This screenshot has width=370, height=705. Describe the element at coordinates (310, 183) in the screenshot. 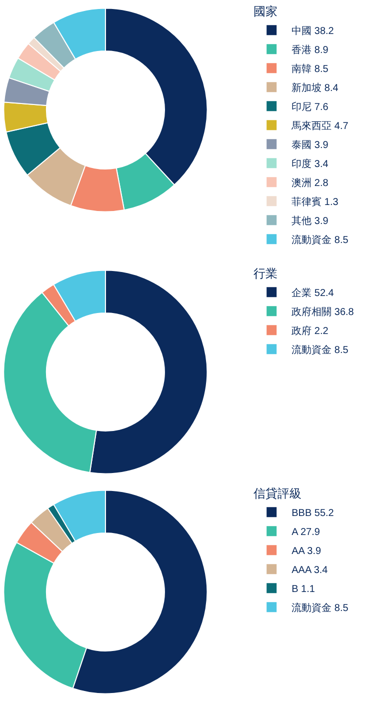

I see `legend-label: 澳洲 2.8` at that location.